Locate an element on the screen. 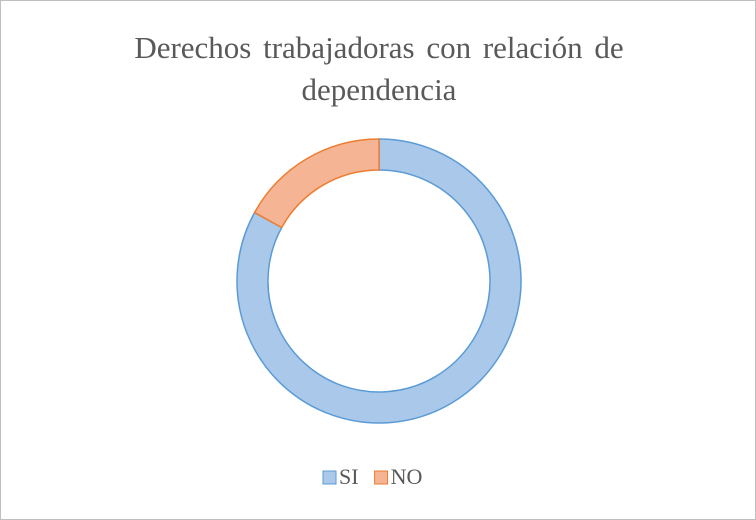  donut-segment is located at coordinates (316, 183).